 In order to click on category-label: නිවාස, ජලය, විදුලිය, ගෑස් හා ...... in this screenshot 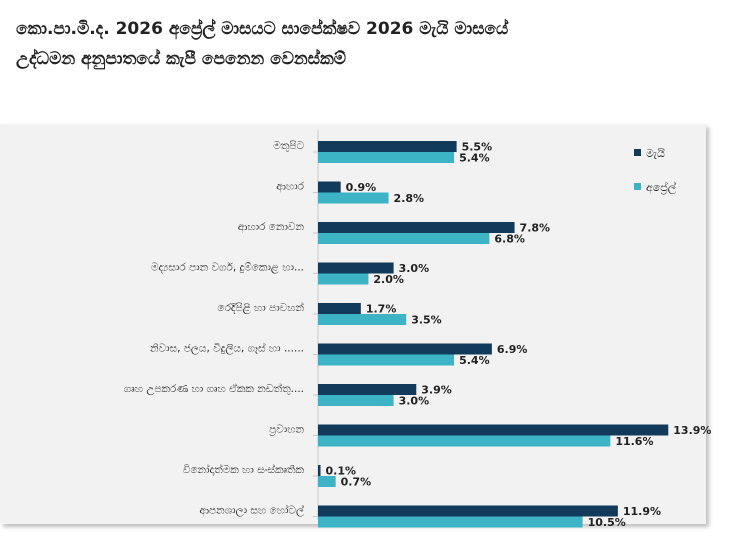, I will do `click(227, 347)`.